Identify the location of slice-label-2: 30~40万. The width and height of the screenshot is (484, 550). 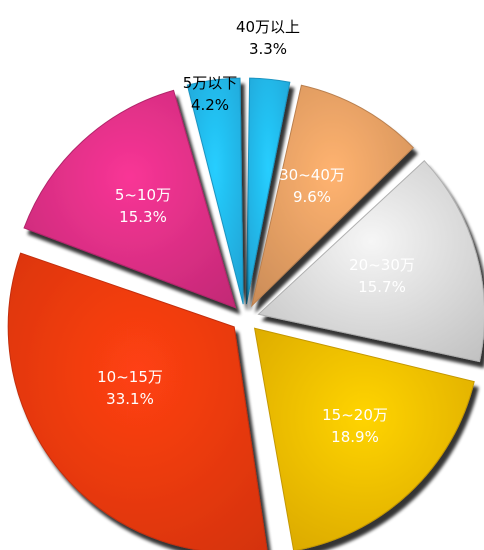
(312, 175).